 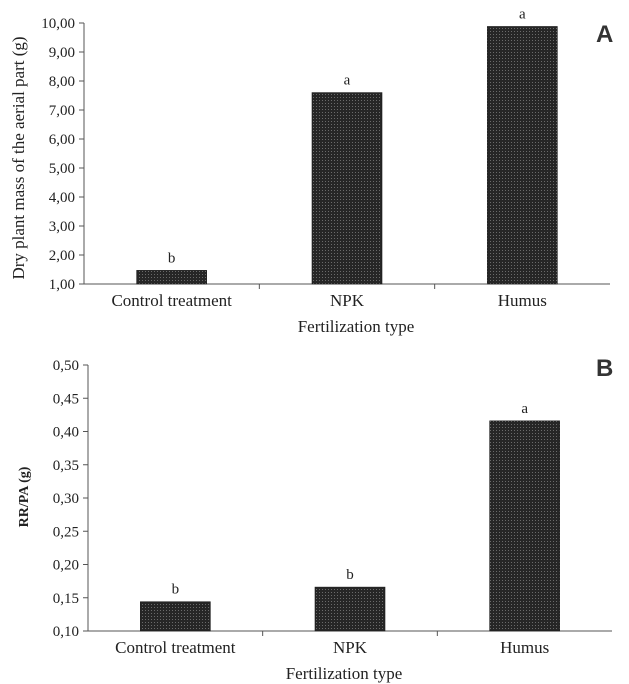 I want to click on y-tick-label-a: 2,00, so click(x=62, y=256).